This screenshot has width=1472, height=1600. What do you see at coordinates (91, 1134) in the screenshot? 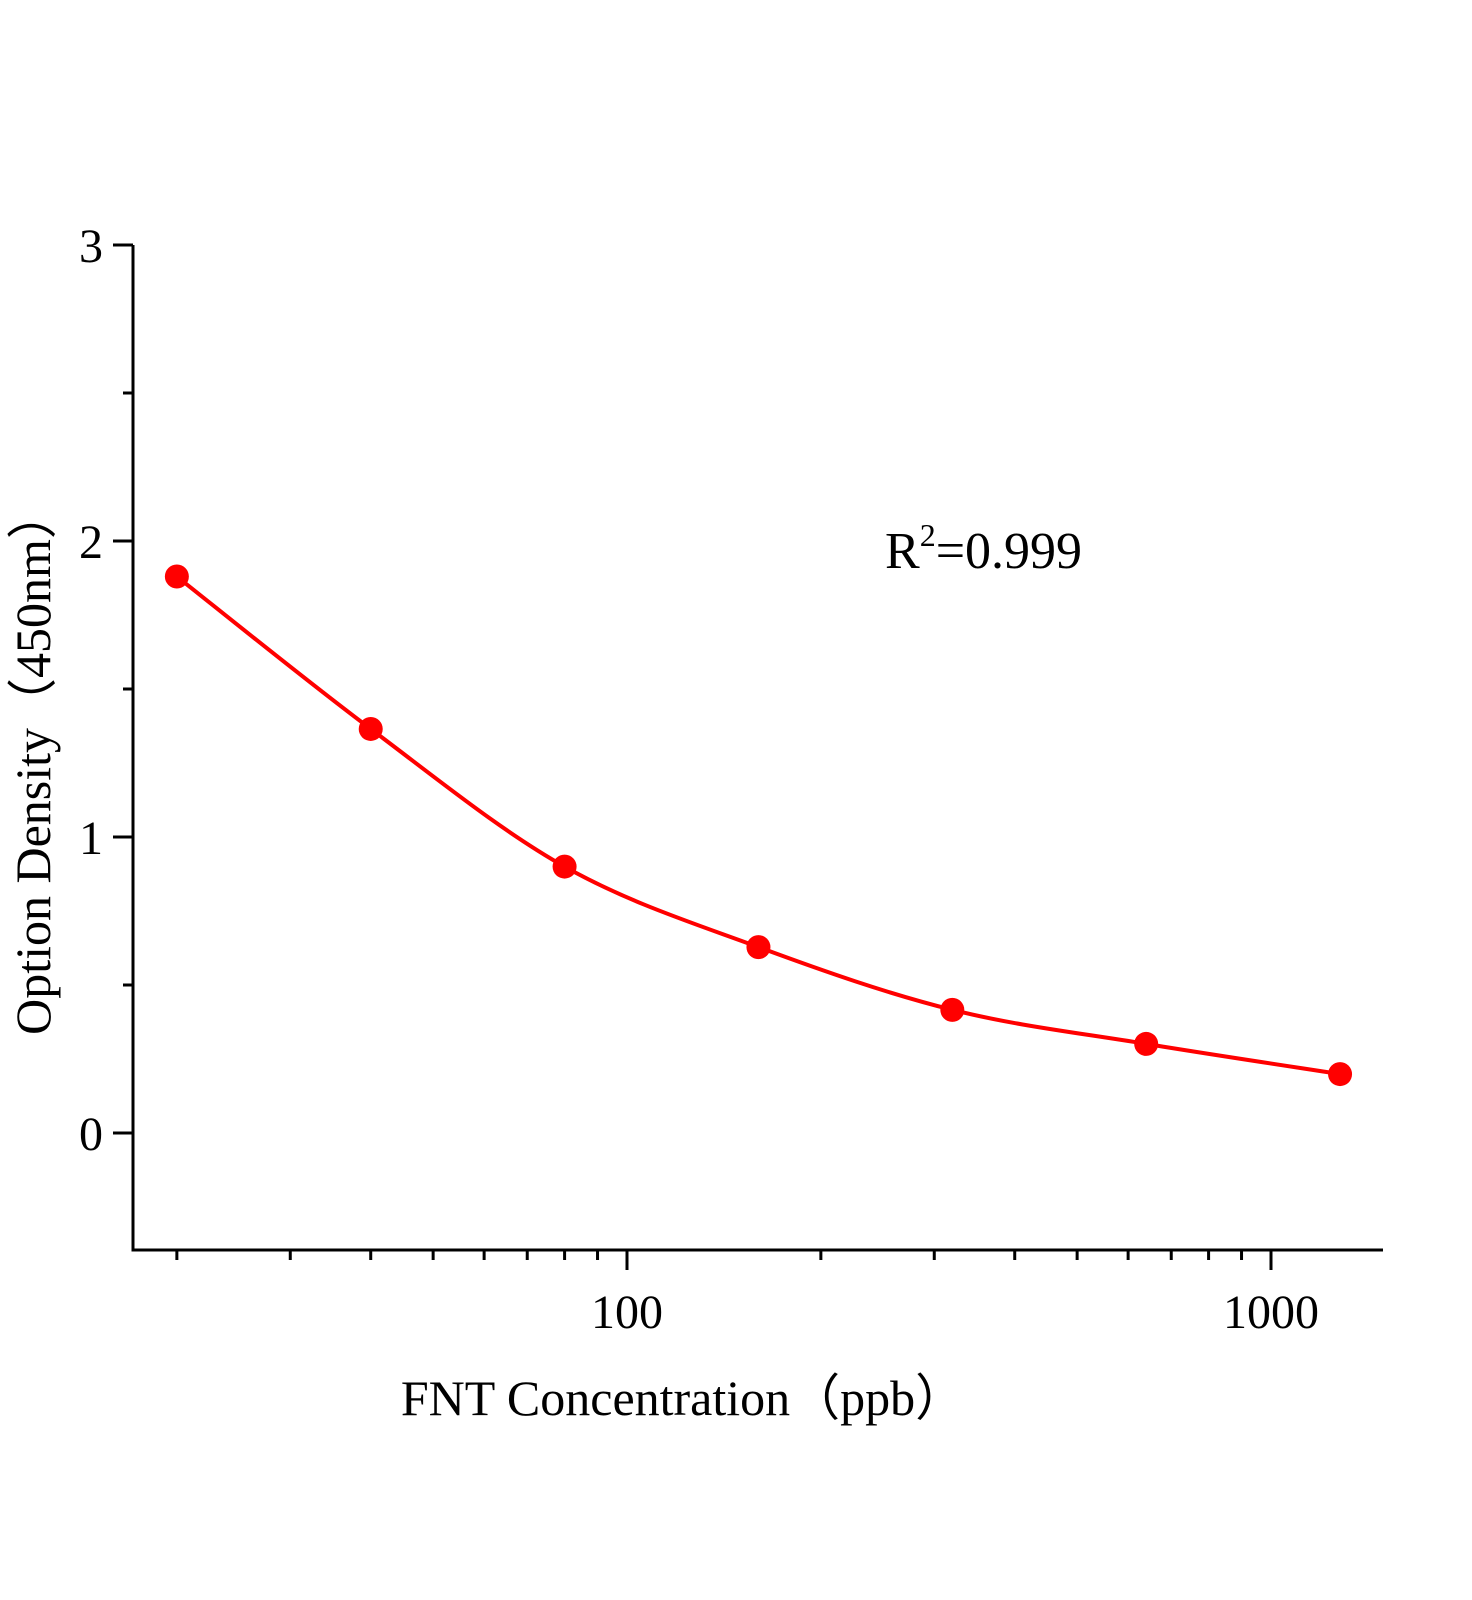
I see `y-tick-label: 0` at bounding box center [91, 1134].